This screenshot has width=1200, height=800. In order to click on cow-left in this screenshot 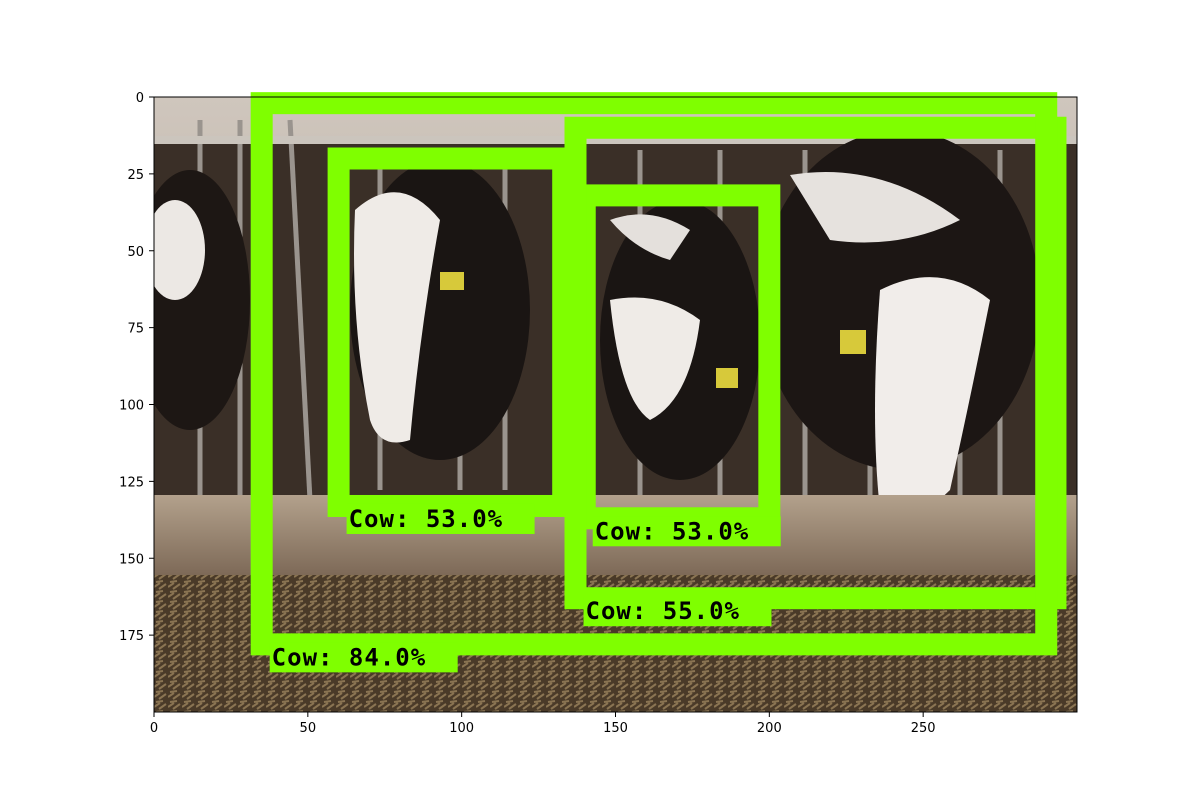, I will do `click(202, 300)`.